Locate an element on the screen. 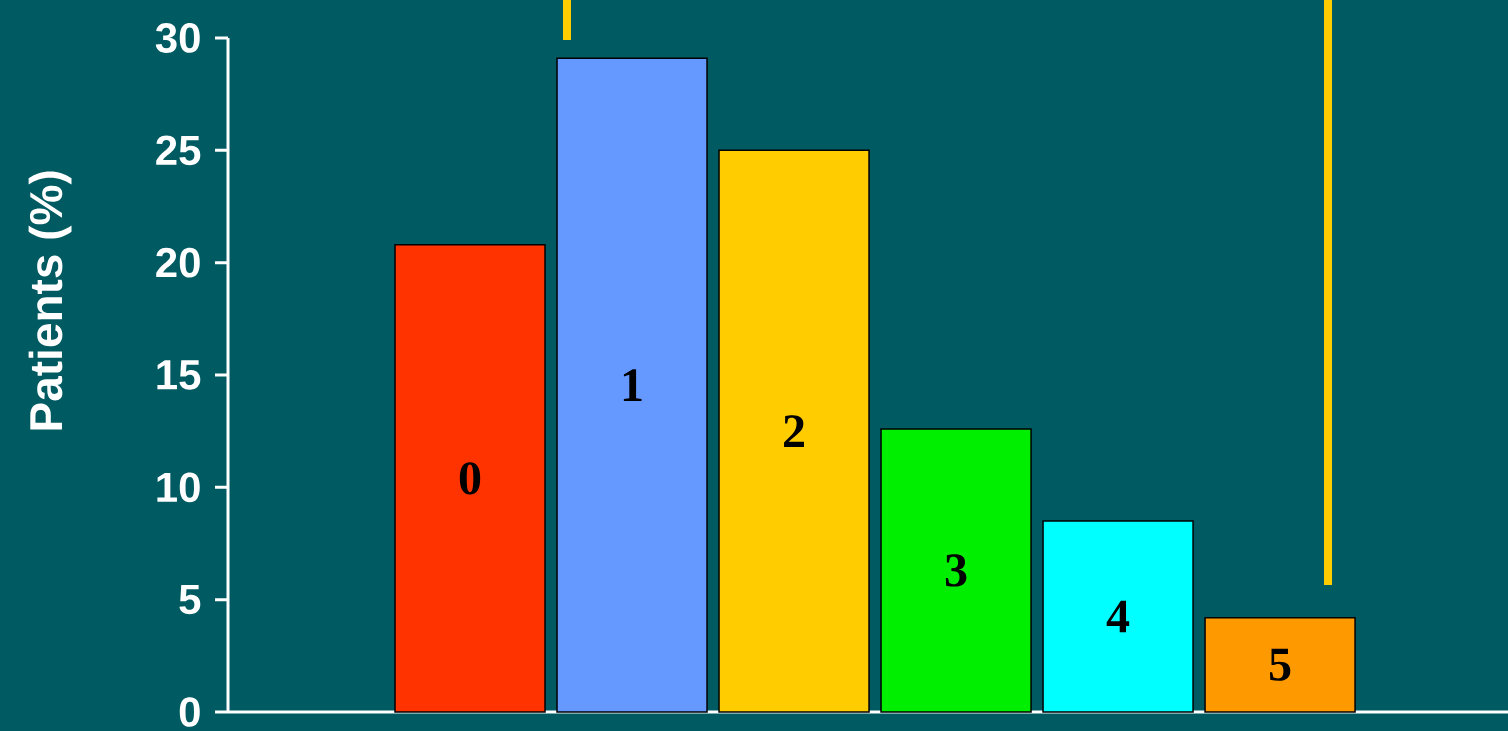 The height and width of the screenshot is (731, 1508). y-tick-label: 0 is located at coordinates (189, 712).